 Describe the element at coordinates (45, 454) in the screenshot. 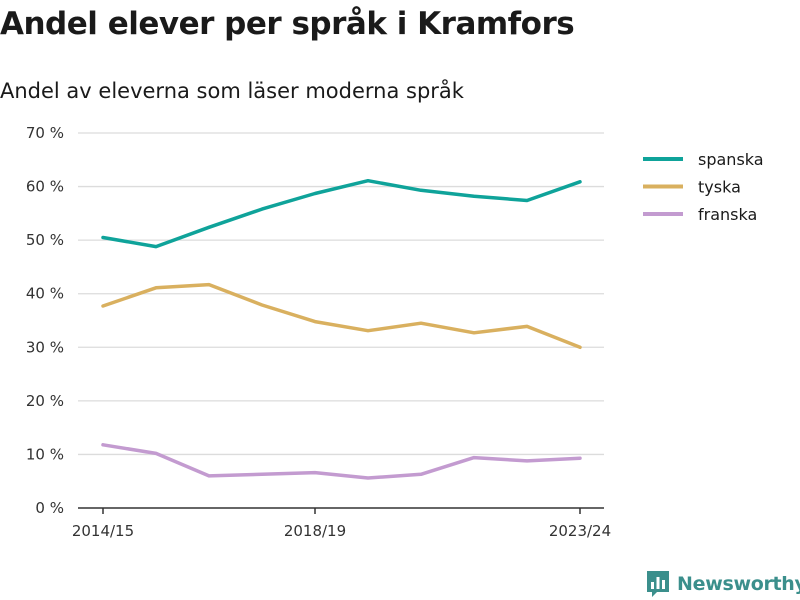

I see `y-tick-label: 10 %` at that location.